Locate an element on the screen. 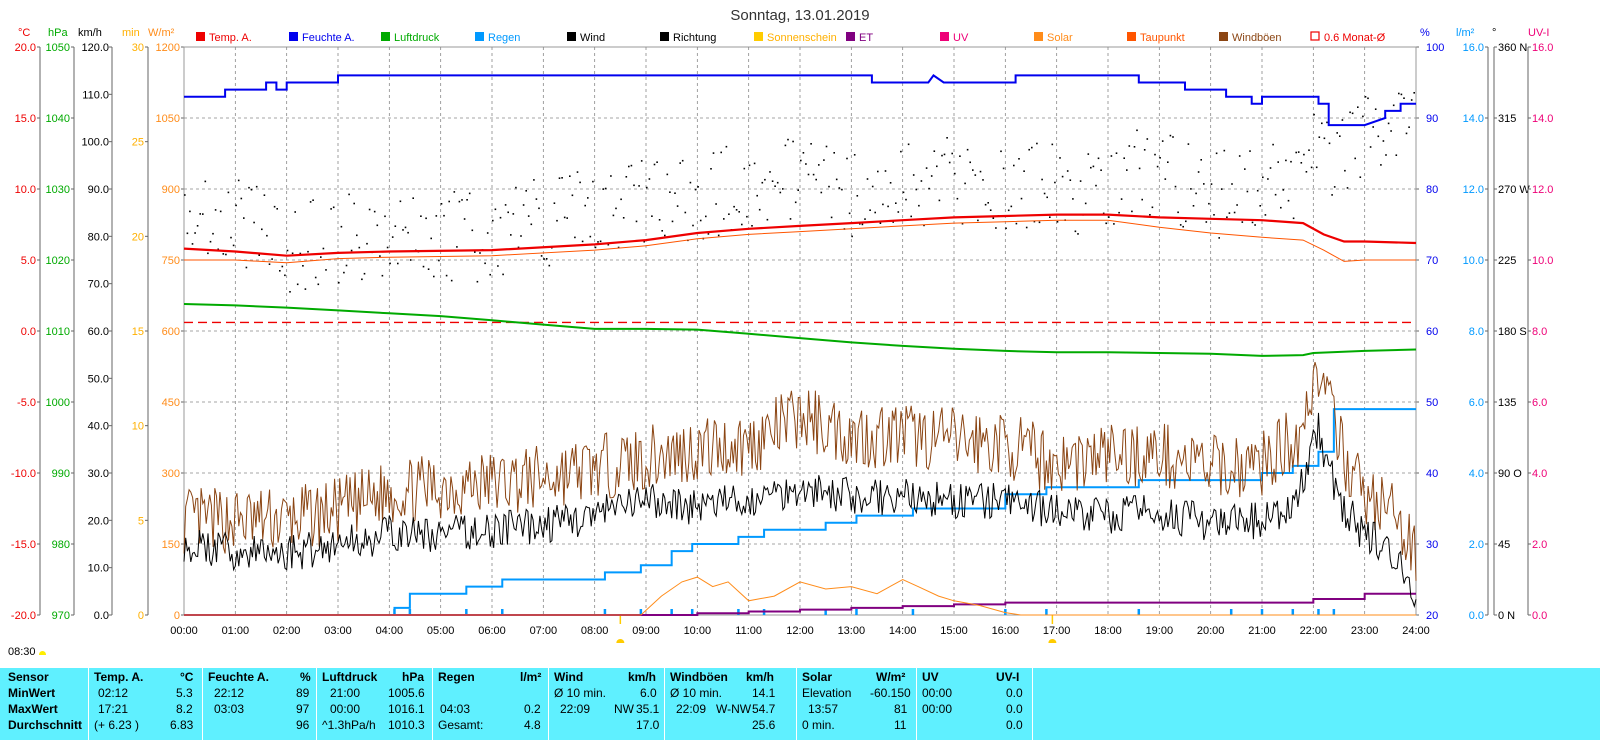  axis-tick-label: 6.0 is located at coordinates (1476, 403).